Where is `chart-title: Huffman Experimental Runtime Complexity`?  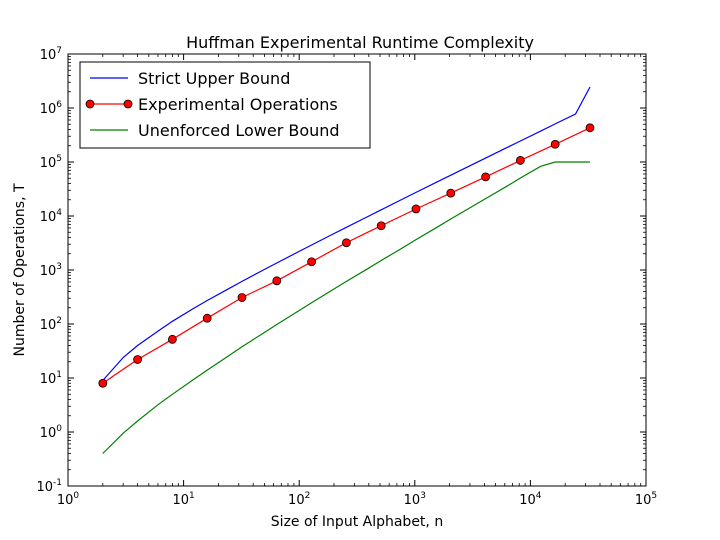
chart-title: Huffman Experimental Runtime Complexity is located at coordinates (360, 42).